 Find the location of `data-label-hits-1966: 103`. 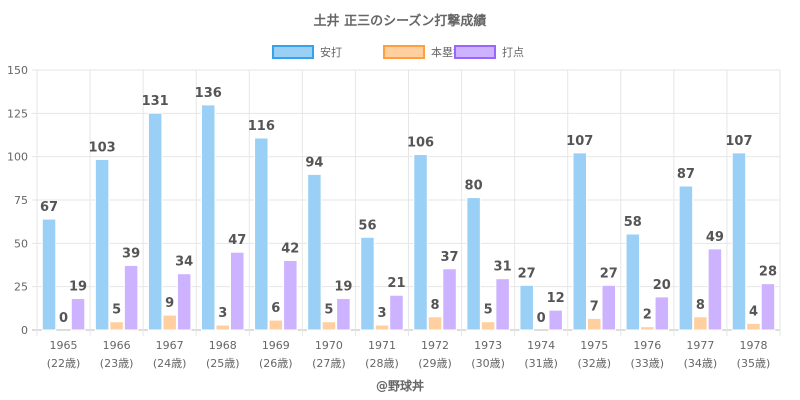

data-label-hits-1966: 103 is located at coordinates (102, 148).